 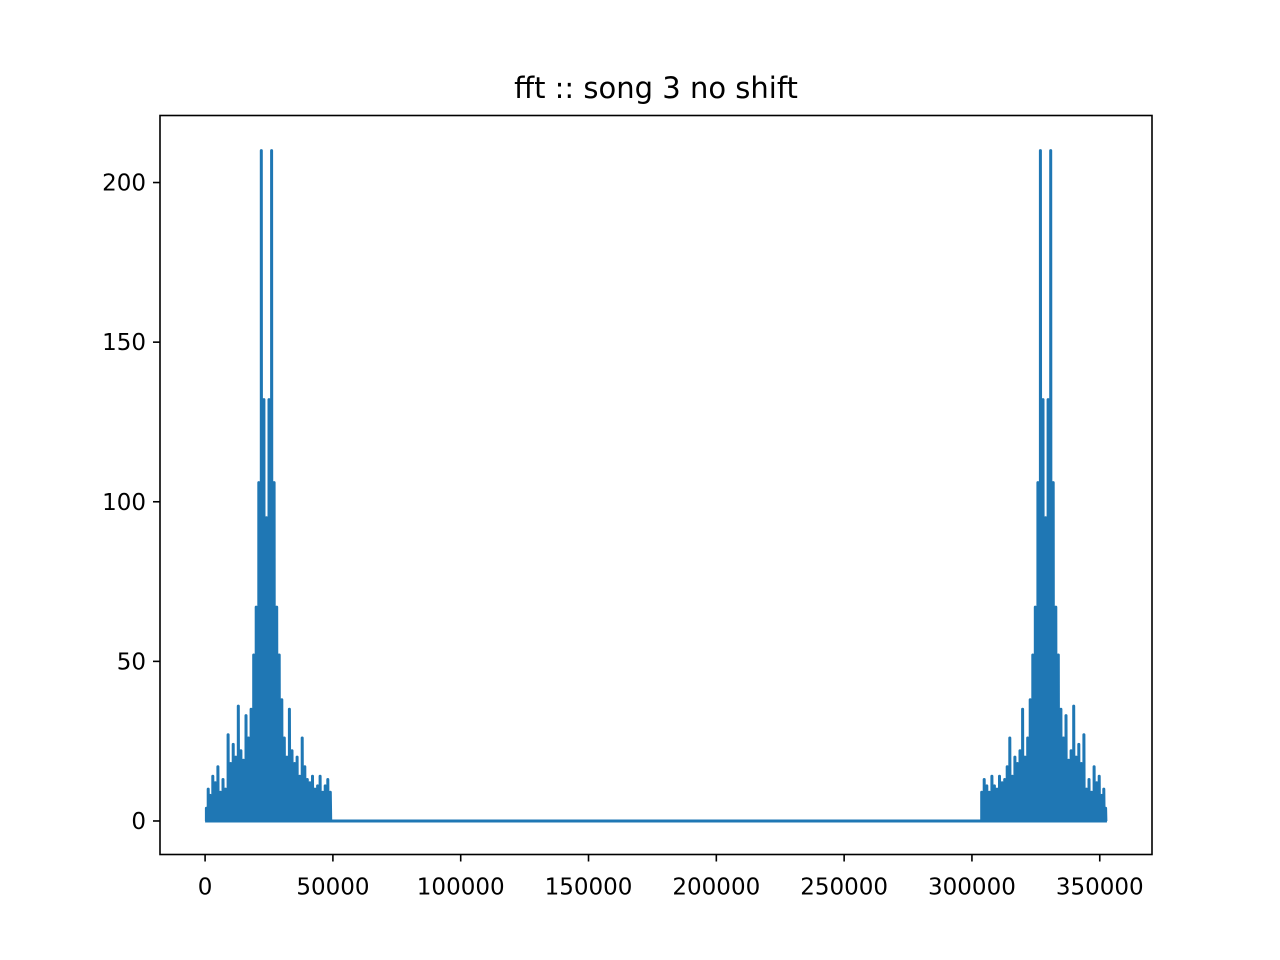 What do you see at coordinates (716, 888) in the screenshot?
I see `x-tick-label: 200000` at bounding box center [716, 888].